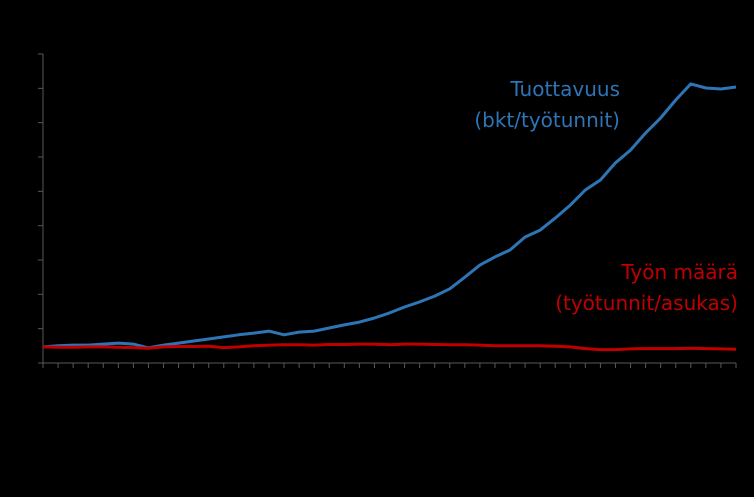 This screenshot has height=497, width=754. I want to click on series-label: Tuottavuus (bkt/työtunnit), so click(547, 104).